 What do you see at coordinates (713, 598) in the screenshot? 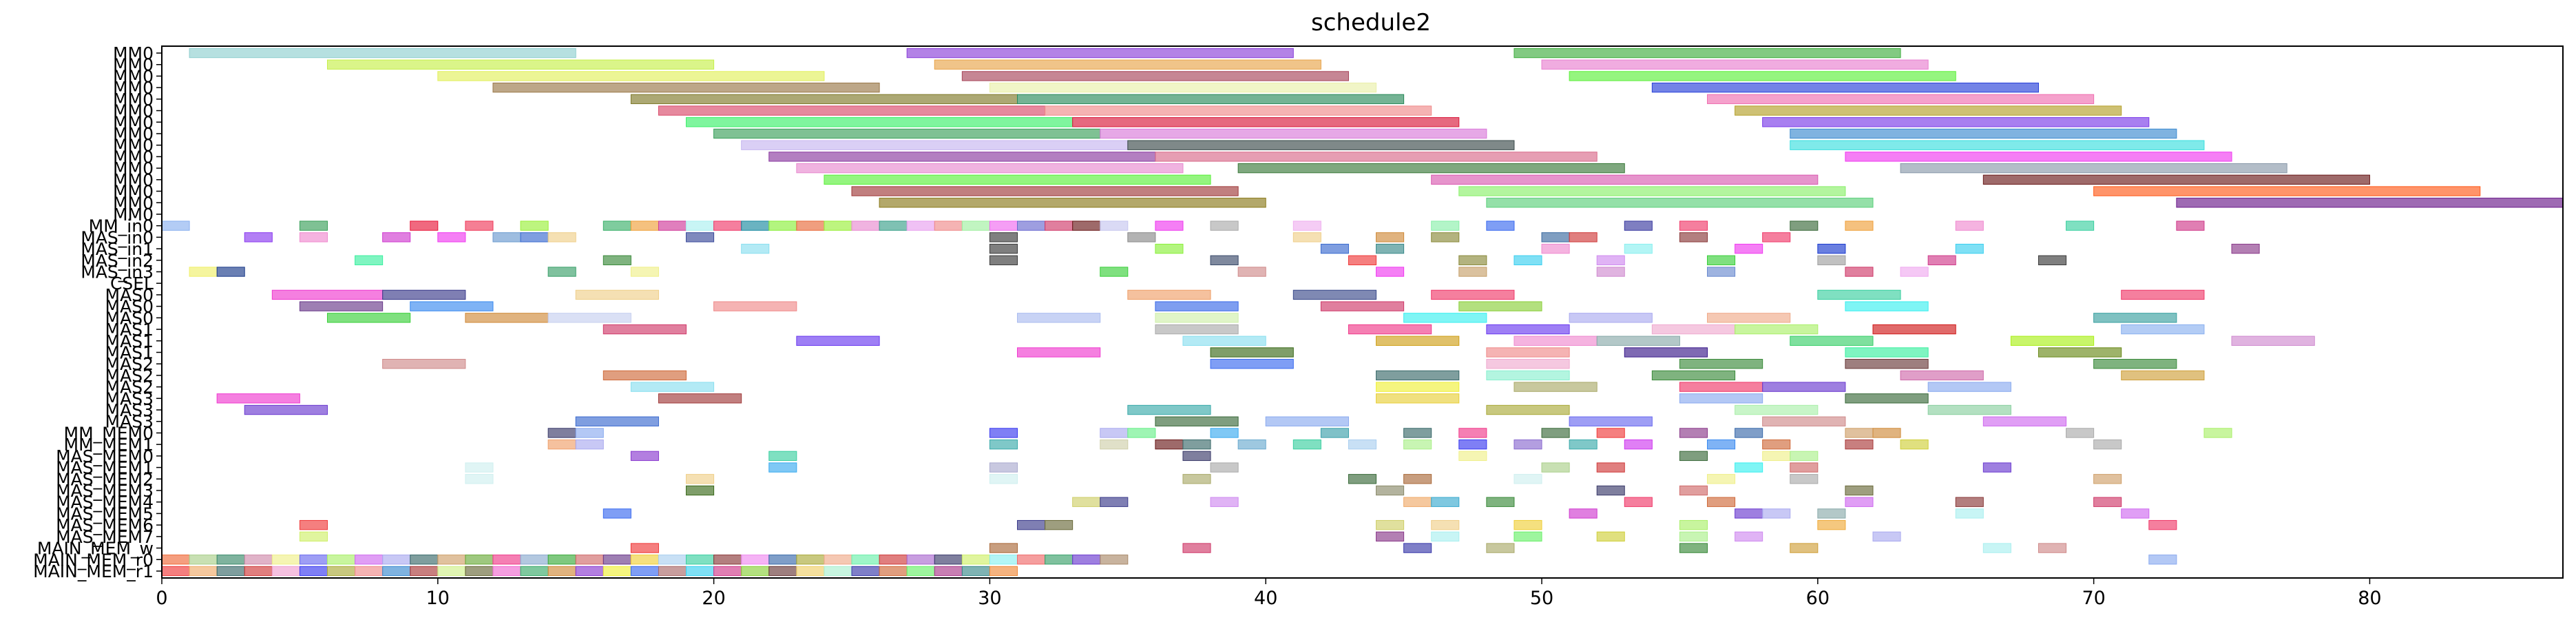
I see `x-tick-label: 20` at bounding box center [713, 598].